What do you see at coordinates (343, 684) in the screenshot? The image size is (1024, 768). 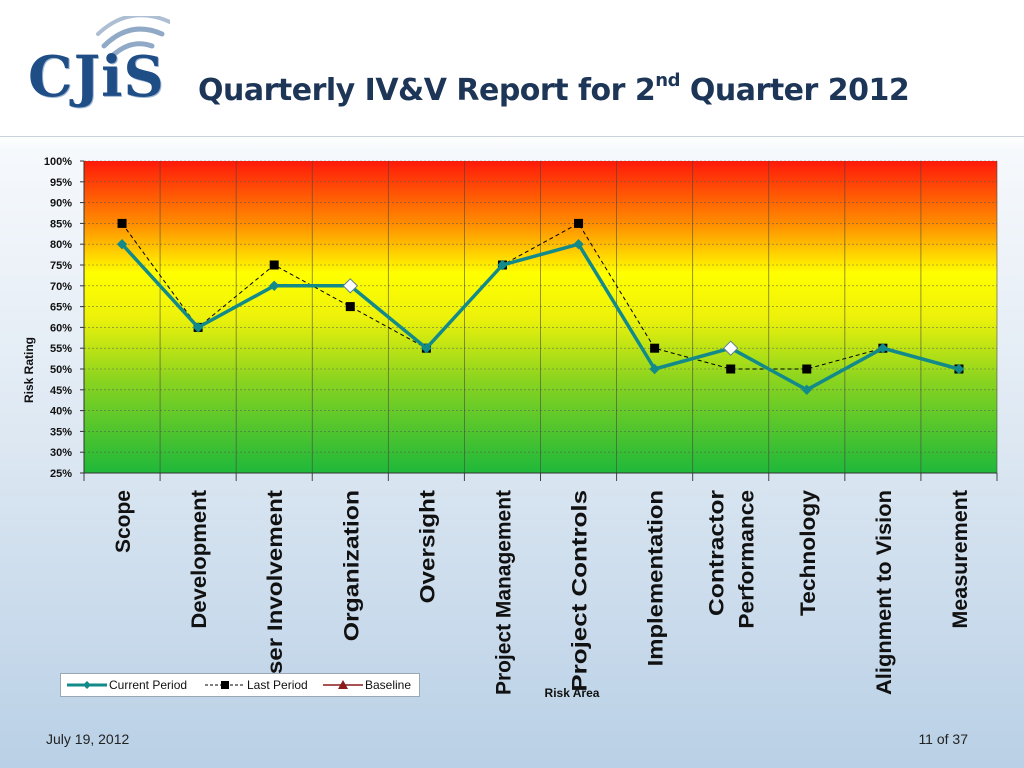 I see `legend-baseline-swatch` at bounding box center [343, 684].